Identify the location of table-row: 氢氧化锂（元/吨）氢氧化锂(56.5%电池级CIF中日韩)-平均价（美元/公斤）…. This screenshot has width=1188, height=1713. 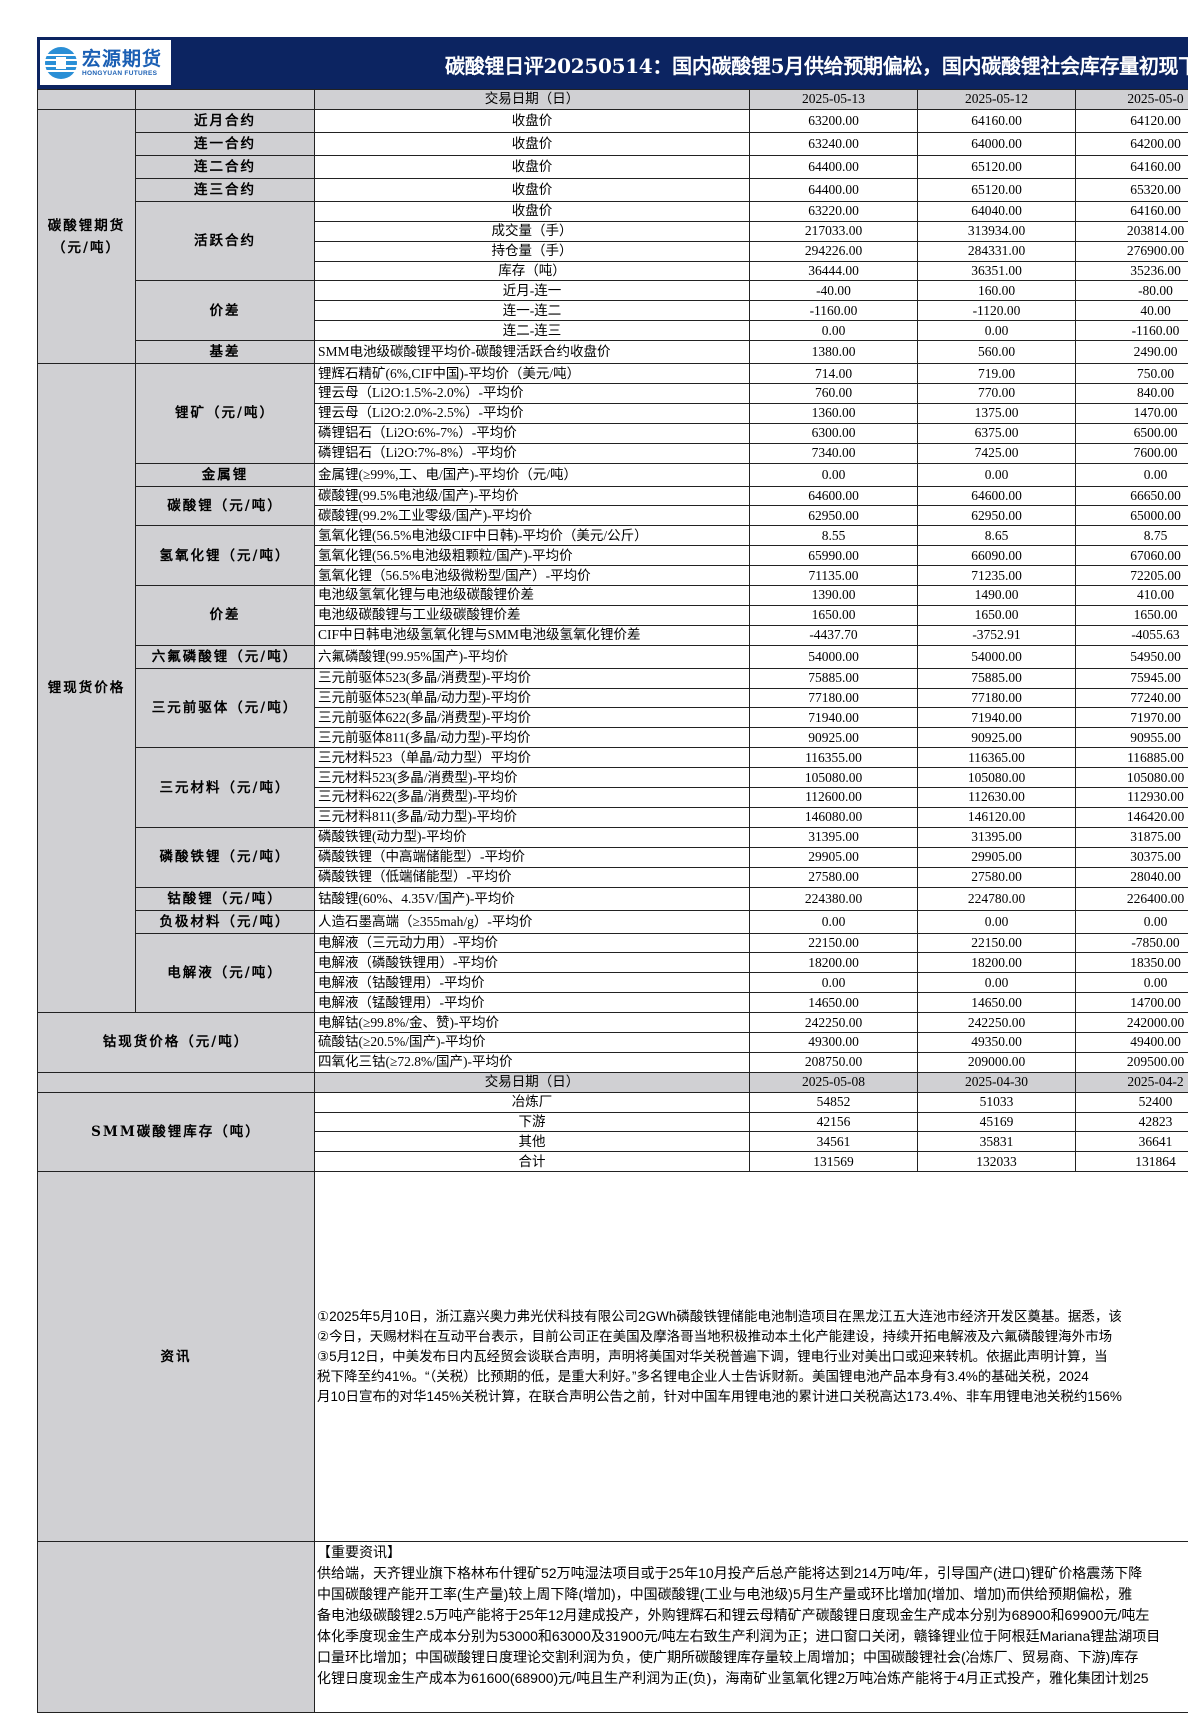
(613, 536).